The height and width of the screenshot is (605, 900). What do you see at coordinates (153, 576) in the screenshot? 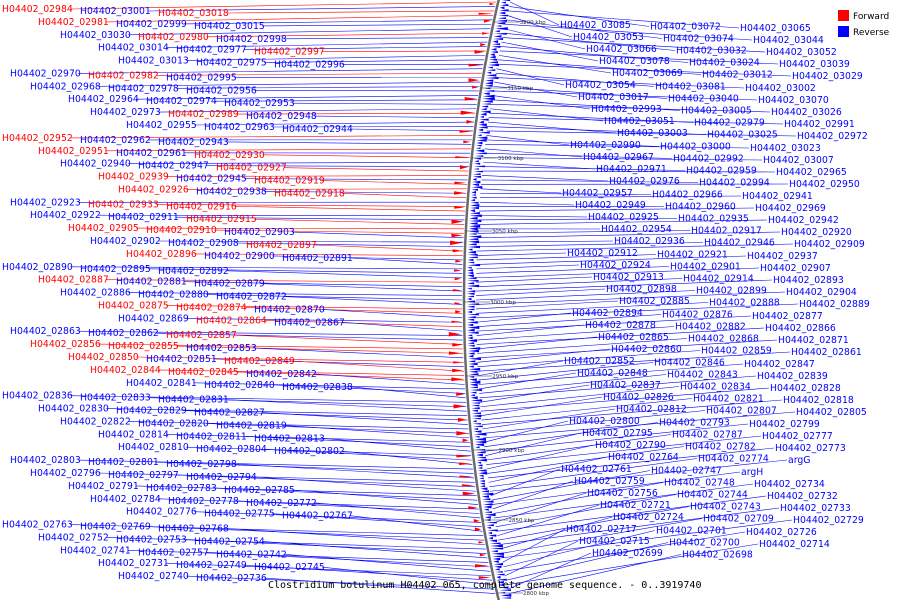
I see `gene-label-left: H04402_02740` at bounding box center [153, 576].